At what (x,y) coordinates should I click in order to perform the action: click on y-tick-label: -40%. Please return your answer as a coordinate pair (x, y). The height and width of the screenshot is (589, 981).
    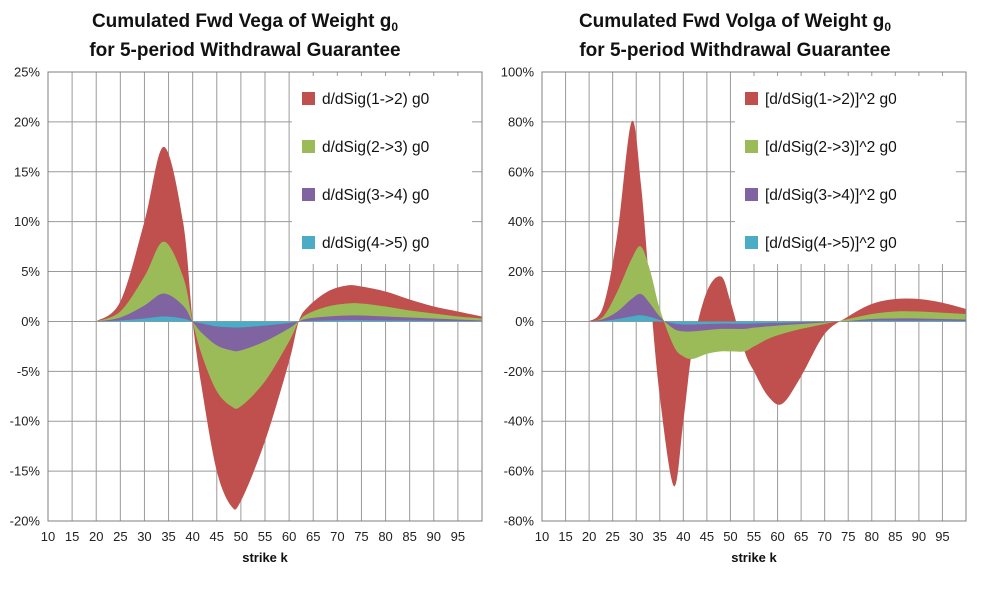
    Looking at the image, I should click on (519, 421).